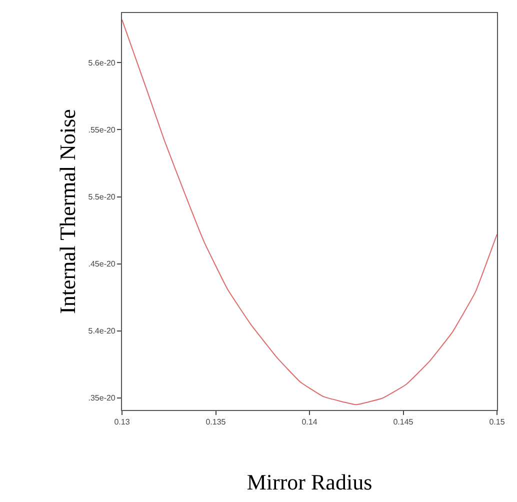  Describe the element at coordinates (102, 398) in the screenshot. I see `y-tick-label: .35e-20` at that location.